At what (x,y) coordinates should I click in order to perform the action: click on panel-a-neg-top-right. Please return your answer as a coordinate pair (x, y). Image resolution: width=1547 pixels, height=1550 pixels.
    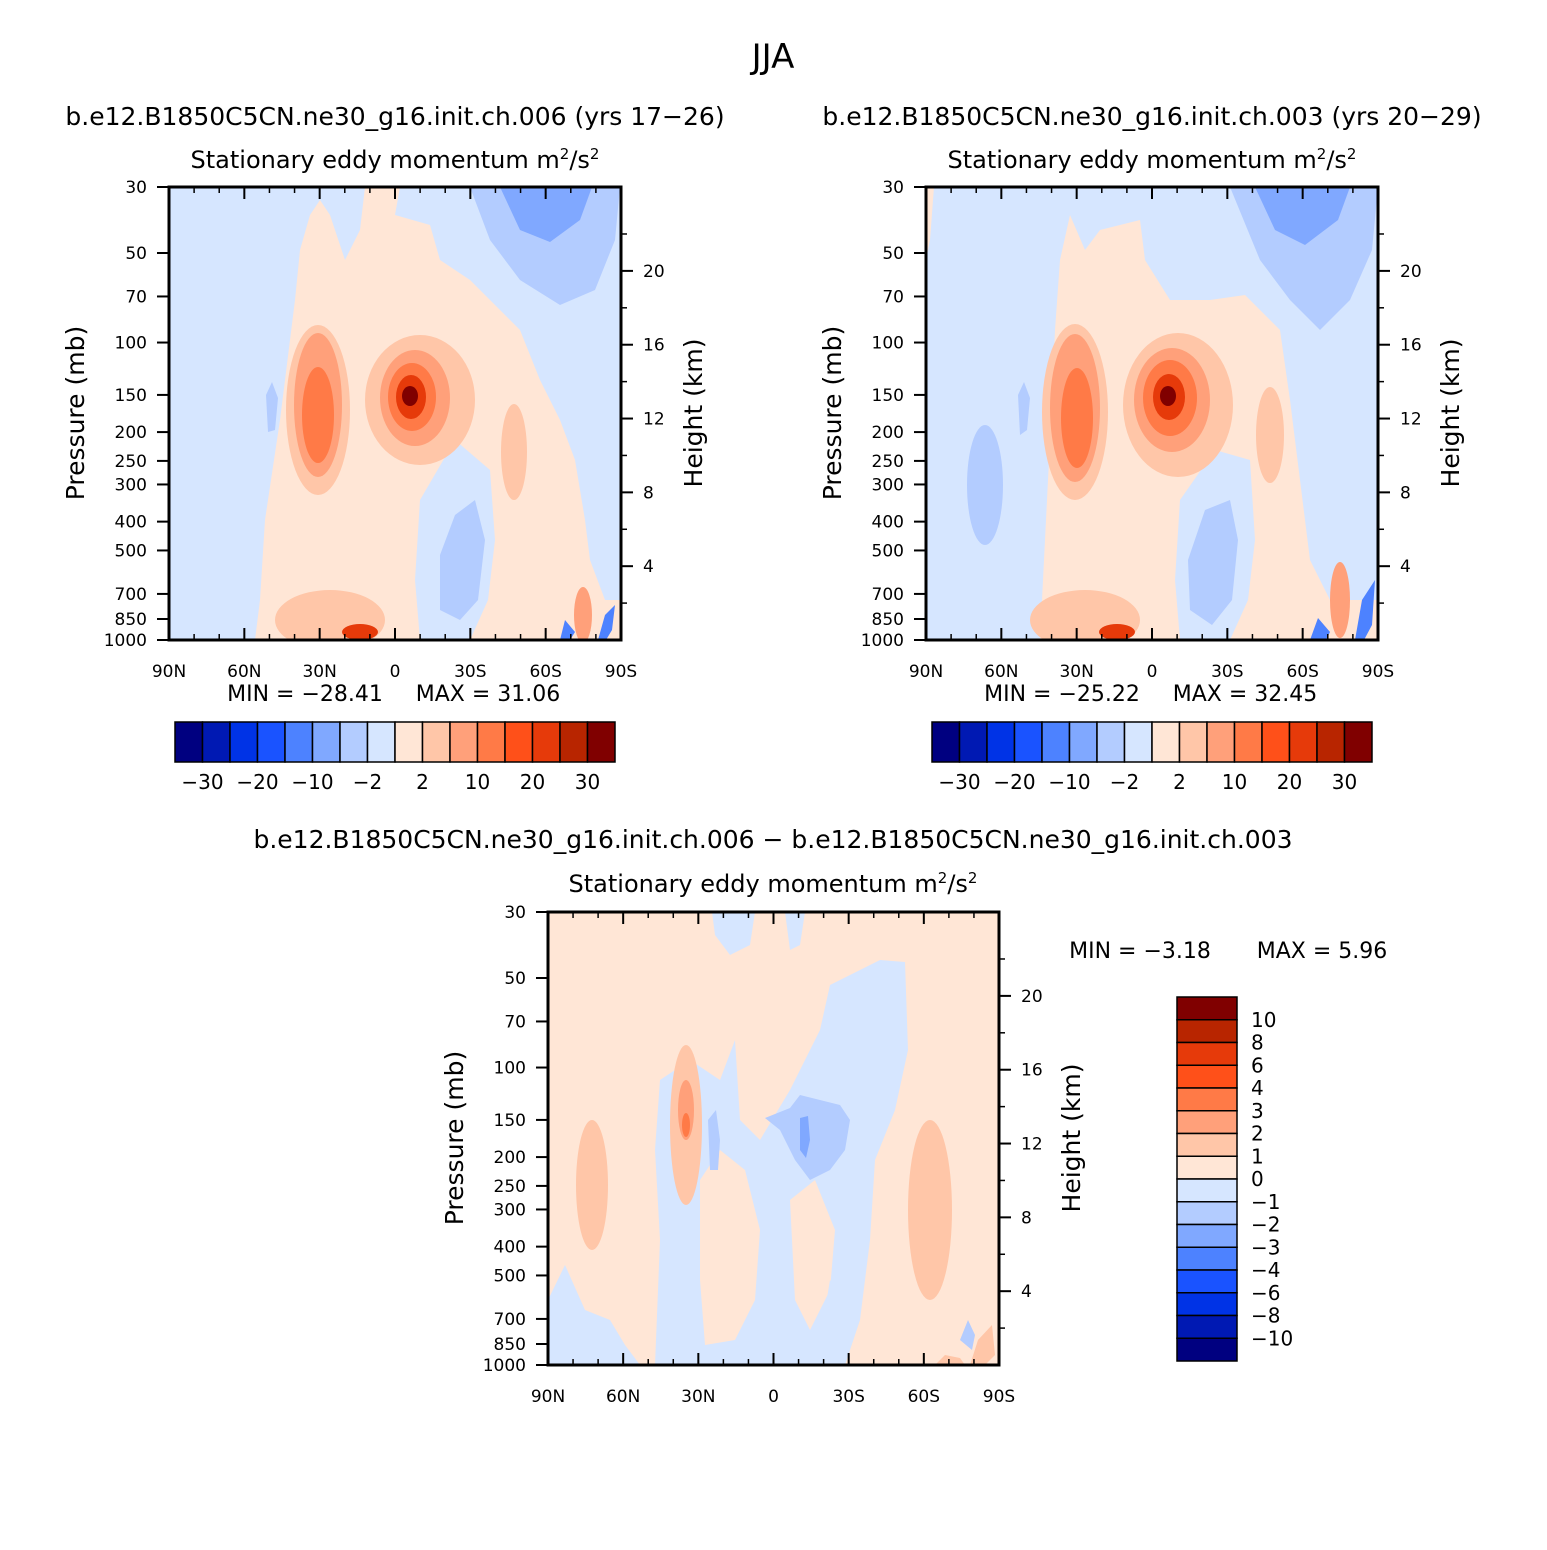
    Looking at the image, I should click on (545, 246).